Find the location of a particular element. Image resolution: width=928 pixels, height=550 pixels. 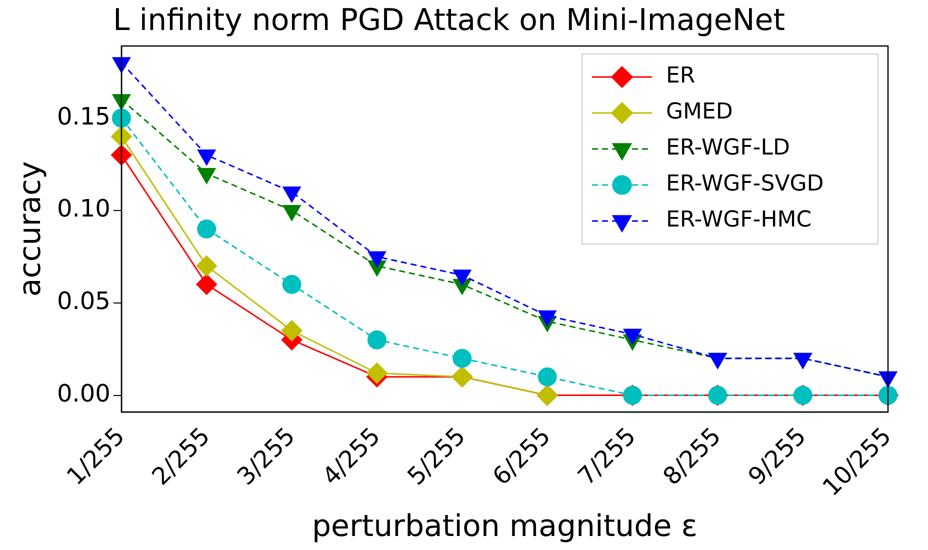

legend-label: GMED is located at coordinates (699, 112).